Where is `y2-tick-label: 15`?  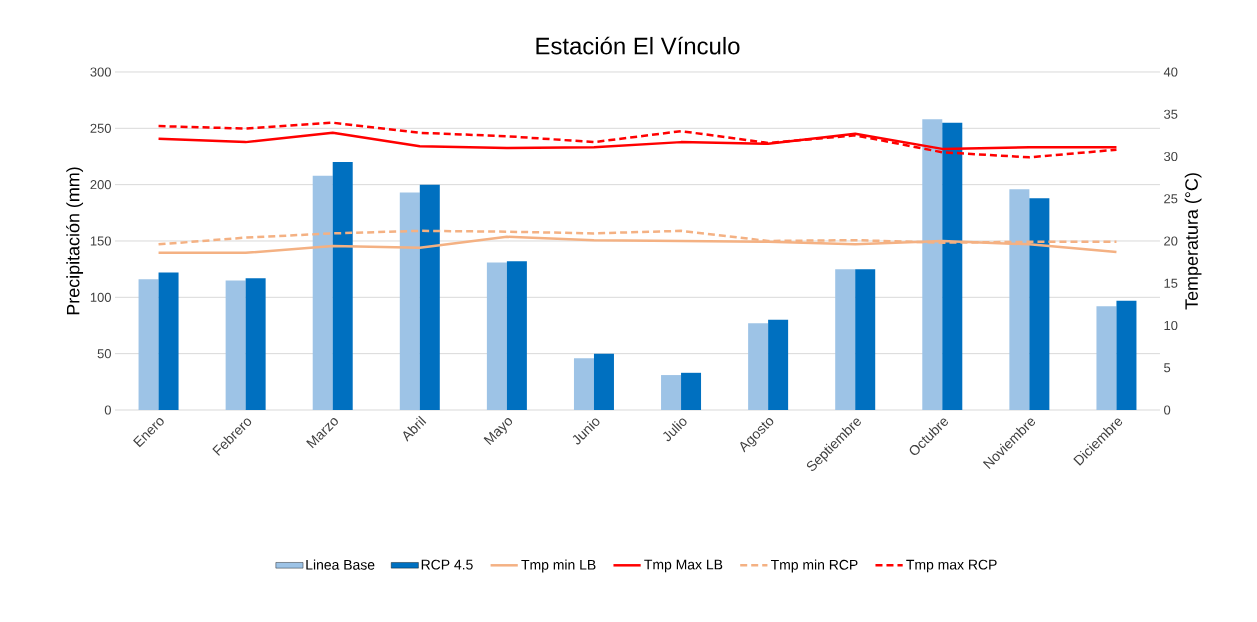
y2-tick-label: 15 is located at coordinates (1171, 283).